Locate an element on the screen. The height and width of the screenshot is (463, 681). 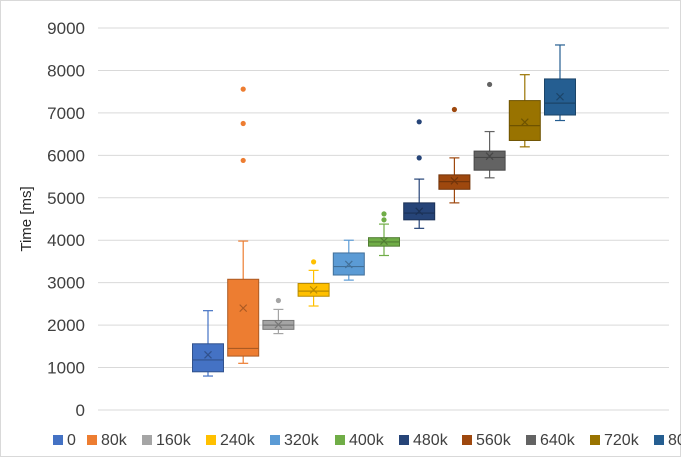
y-tick-label: 1000 is located at coordinates (66, 368).